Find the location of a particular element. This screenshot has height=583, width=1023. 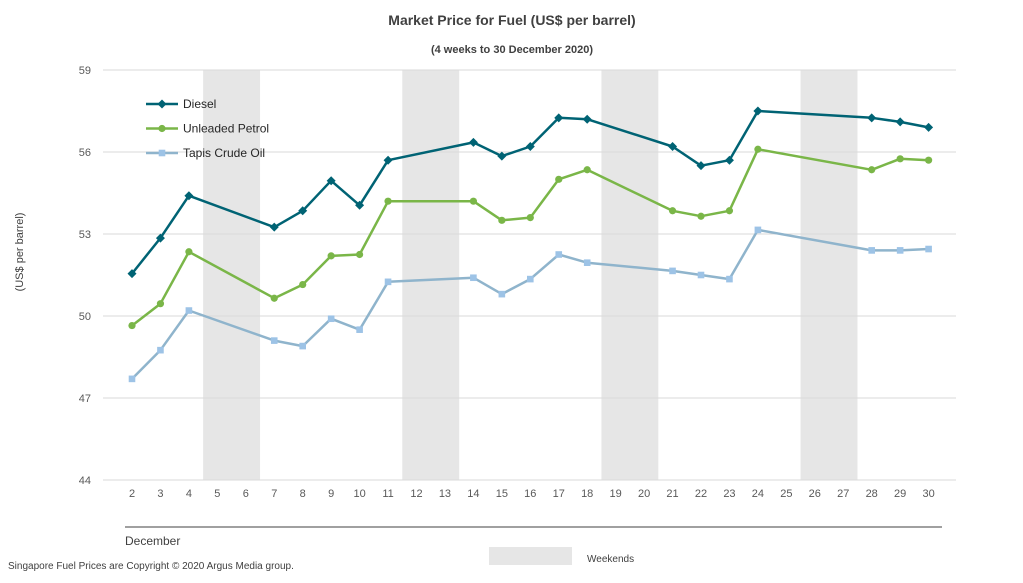

x-tick-label: 13 is located at coordinates (445, 494).